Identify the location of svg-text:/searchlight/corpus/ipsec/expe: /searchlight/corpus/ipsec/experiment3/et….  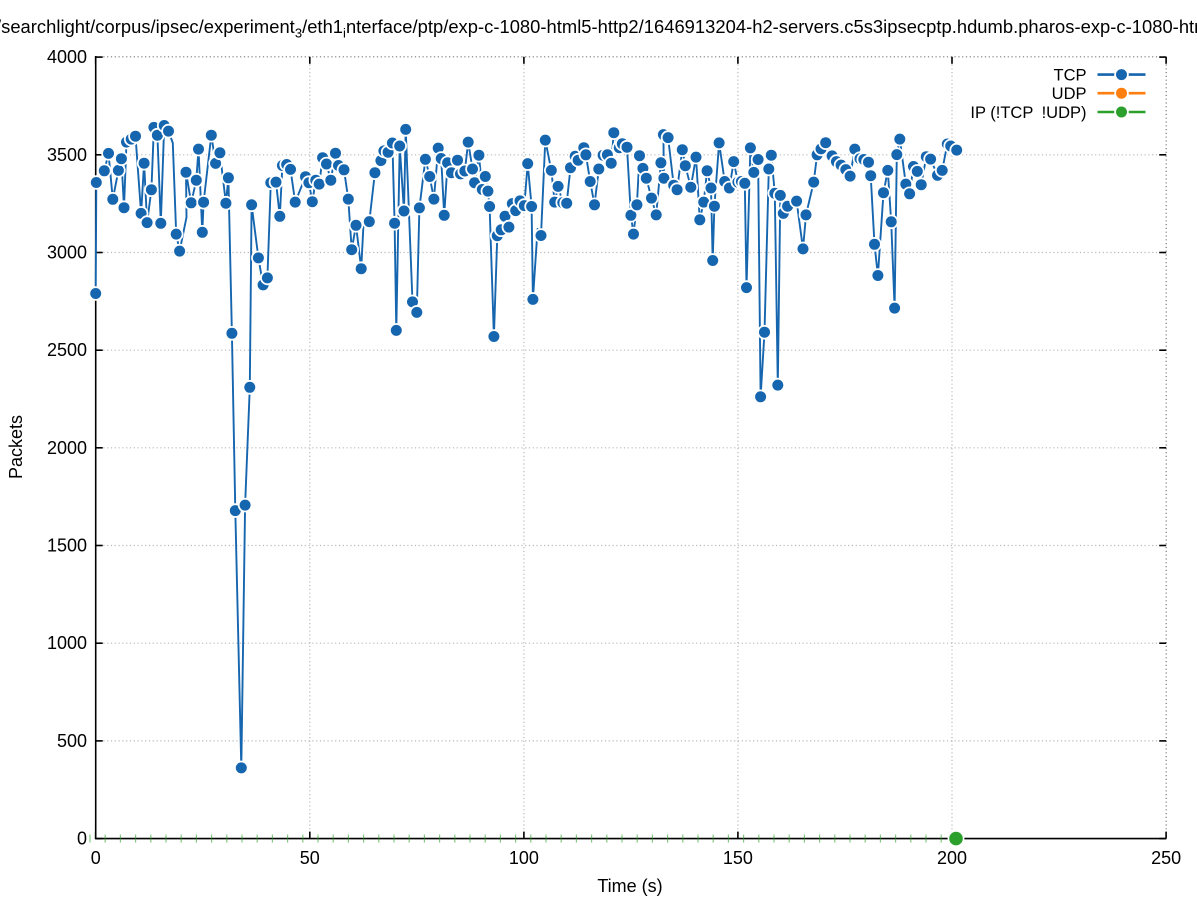
(598, 28).